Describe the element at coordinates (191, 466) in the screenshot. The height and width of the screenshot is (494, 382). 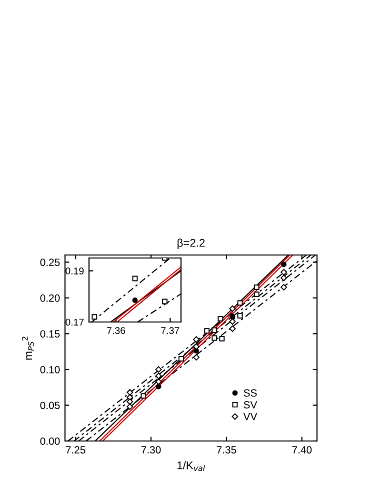
I see `x-axis-title: 1/K$_{val}$` at that location.